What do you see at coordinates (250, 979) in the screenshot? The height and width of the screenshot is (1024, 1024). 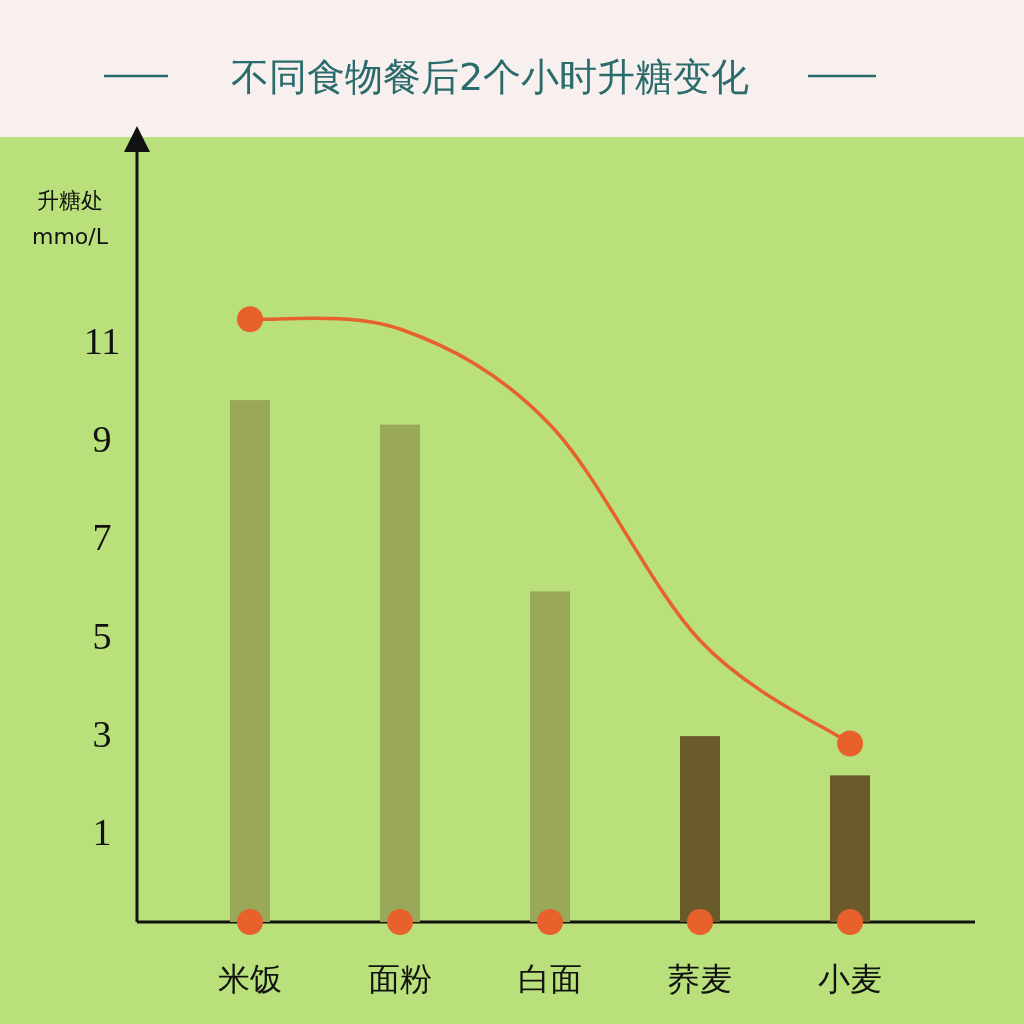 I see `x-tick-label: 米饭` at bounding box center [250, 979].